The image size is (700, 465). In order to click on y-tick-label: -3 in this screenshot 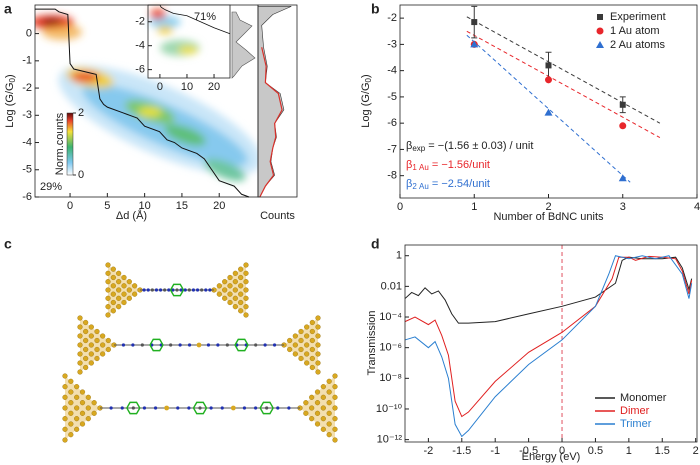, I will do `click(392, 44)`.